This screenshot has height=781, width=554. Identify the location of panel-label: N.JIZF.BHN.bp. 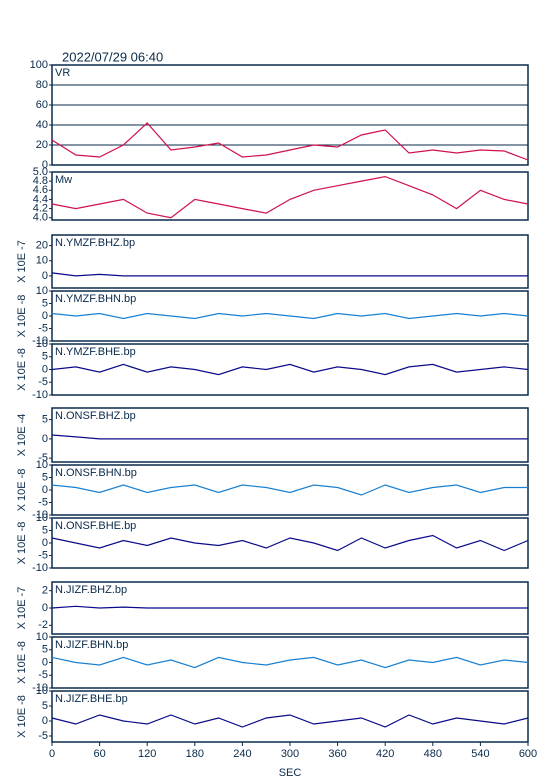
(91, 645).